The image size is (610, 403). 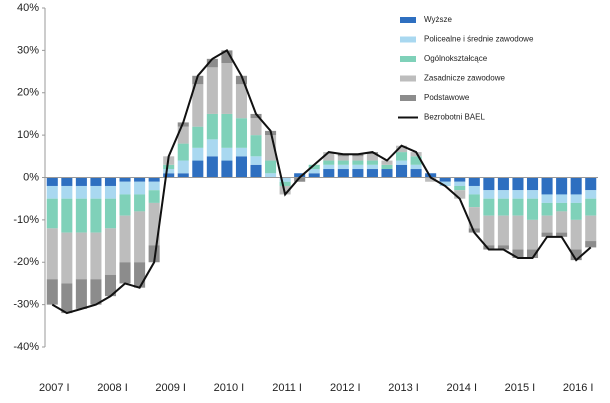 What do you see at coordinates (28, 135) in the screenshot?
I see `y-tick-label: 10%` at bounding box center [28, 135].